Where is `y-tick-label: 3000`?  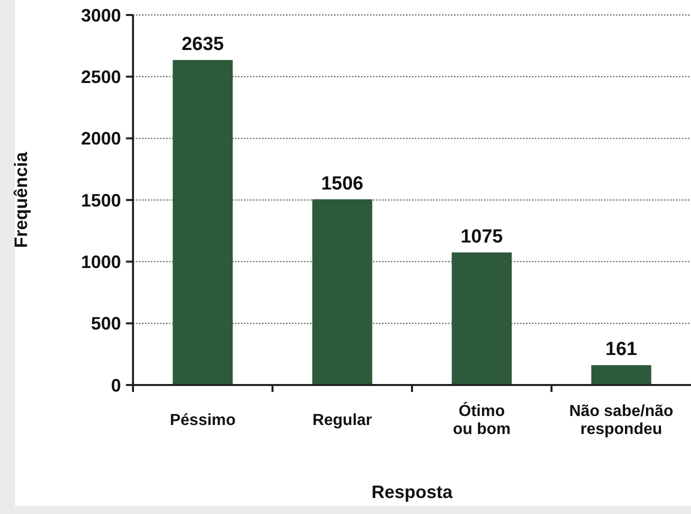 y-tick-label: 3000 is located at coordinates (100, 15).